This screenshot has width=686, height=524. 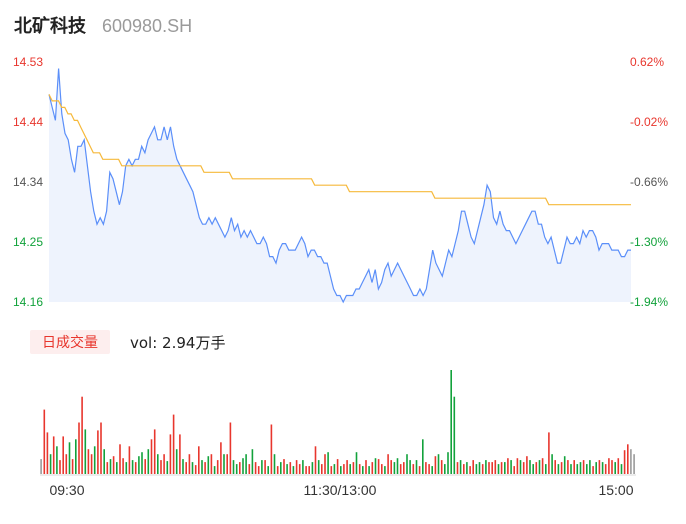 I want to click on x-tick-label: 09:30, so click(x=66, y=490).